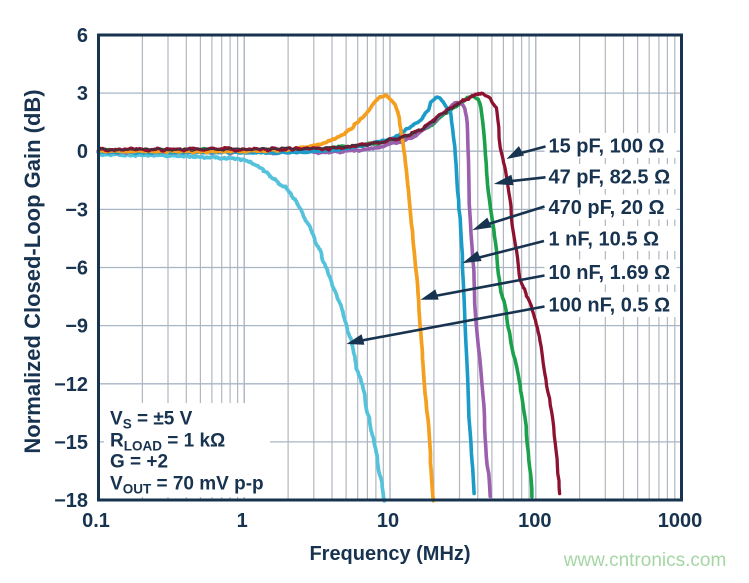 Image resolution: width=749 pixels, height=583 pixels. Describe the element at coordinates (76, 210) in the screenshot. I see `svg-text: −3` at that location.